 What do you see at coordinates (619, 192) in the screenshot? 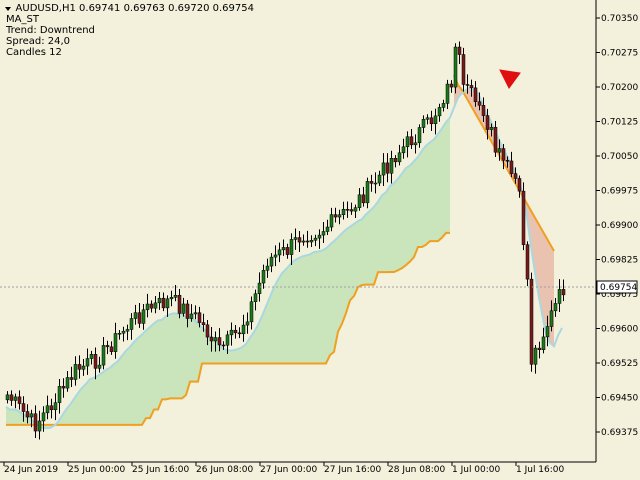
I see `y-tick-label: 0.69975` at bounding box center [619, 192].